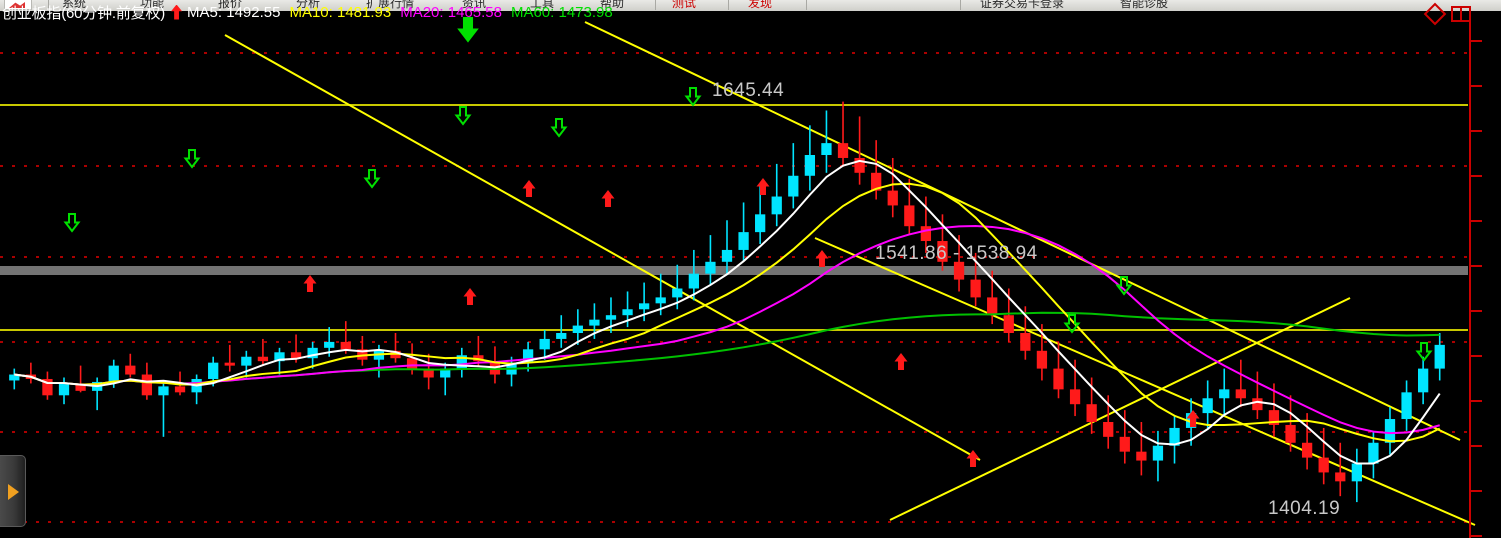  Describe the element at coordinates (1304, 508) in the screenshot. I see `low-price-label: 1404.19` at that location.